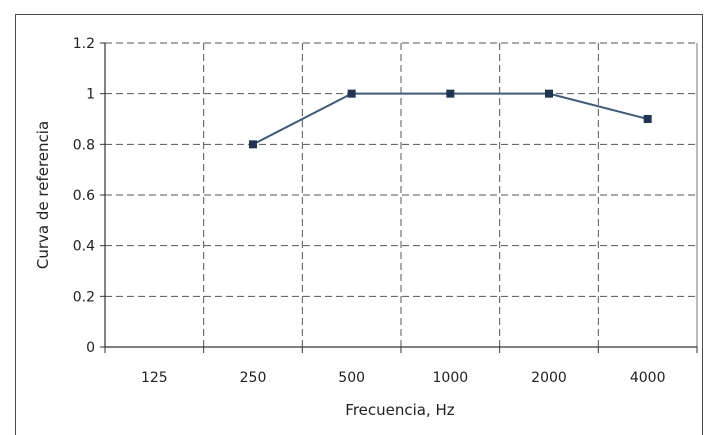 Image resolution: width=710 pixels, height=435 pixels. I want to click on y-tick-labels: 0 0.2 0.4 0.6 0.8 1 1.2, so click(84, 196).